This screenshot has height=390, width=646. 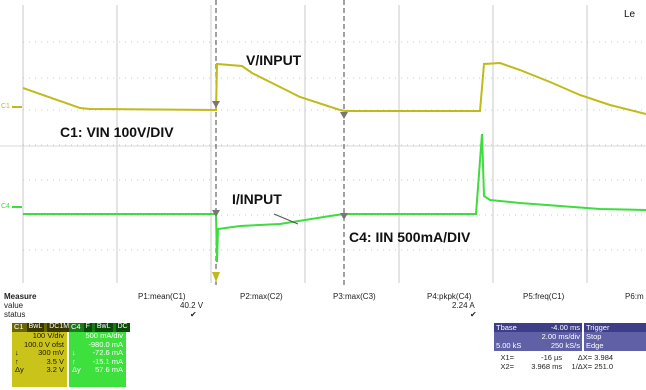 What do you see at coordinates (5, 106) in the screenshot?
I see `channel-1-marker: C1` at bounding box center [5, 106].